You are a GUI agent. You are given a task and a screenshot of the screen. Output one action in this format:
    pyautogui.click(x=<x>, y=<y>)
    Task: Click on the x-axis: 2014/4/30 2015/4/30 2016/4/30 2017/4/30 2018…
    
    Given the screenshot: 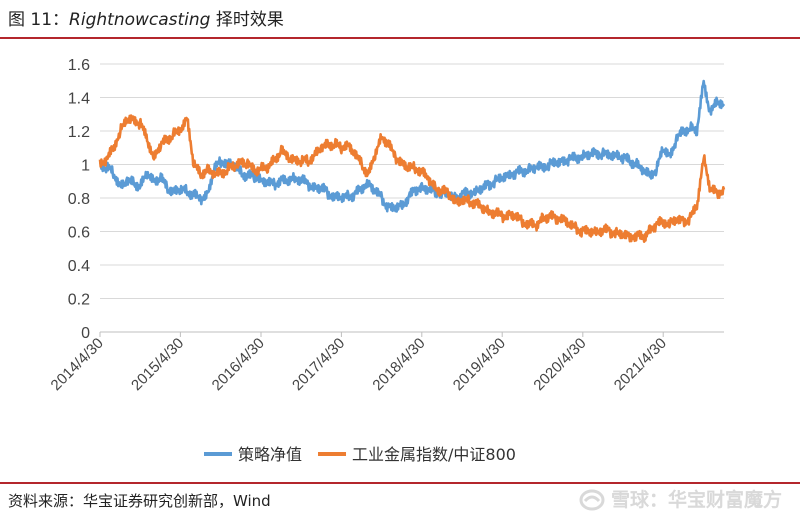 What is the action you would take?
    pyautogui.click(x=359, y=363)
    